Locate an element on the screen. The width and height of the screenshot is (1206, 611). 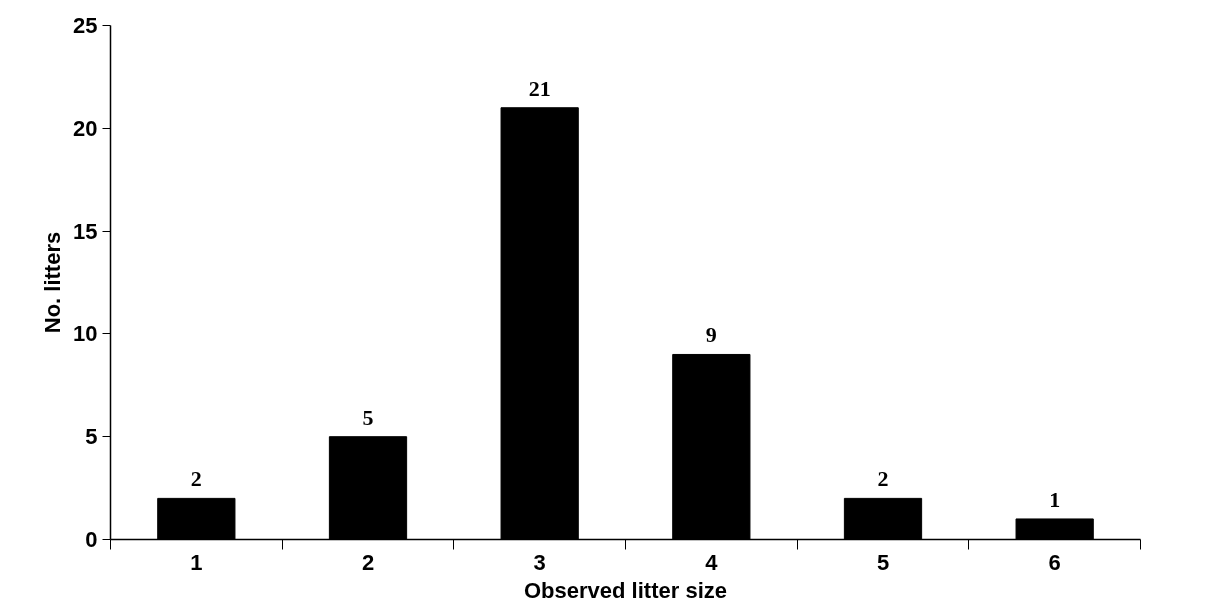
y-tick-label: 15 is located at coordinates (85, 231).